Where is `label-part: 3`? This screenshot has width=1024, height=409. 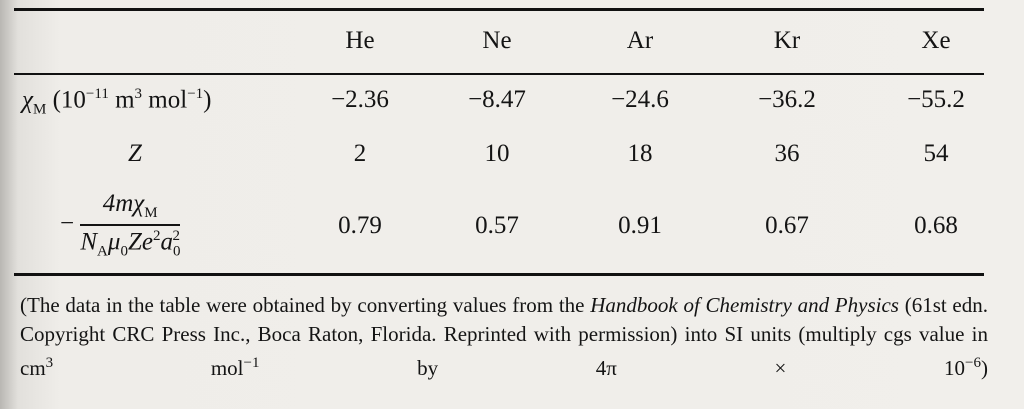 label-part: 3 is located at coordinates (138, 94).